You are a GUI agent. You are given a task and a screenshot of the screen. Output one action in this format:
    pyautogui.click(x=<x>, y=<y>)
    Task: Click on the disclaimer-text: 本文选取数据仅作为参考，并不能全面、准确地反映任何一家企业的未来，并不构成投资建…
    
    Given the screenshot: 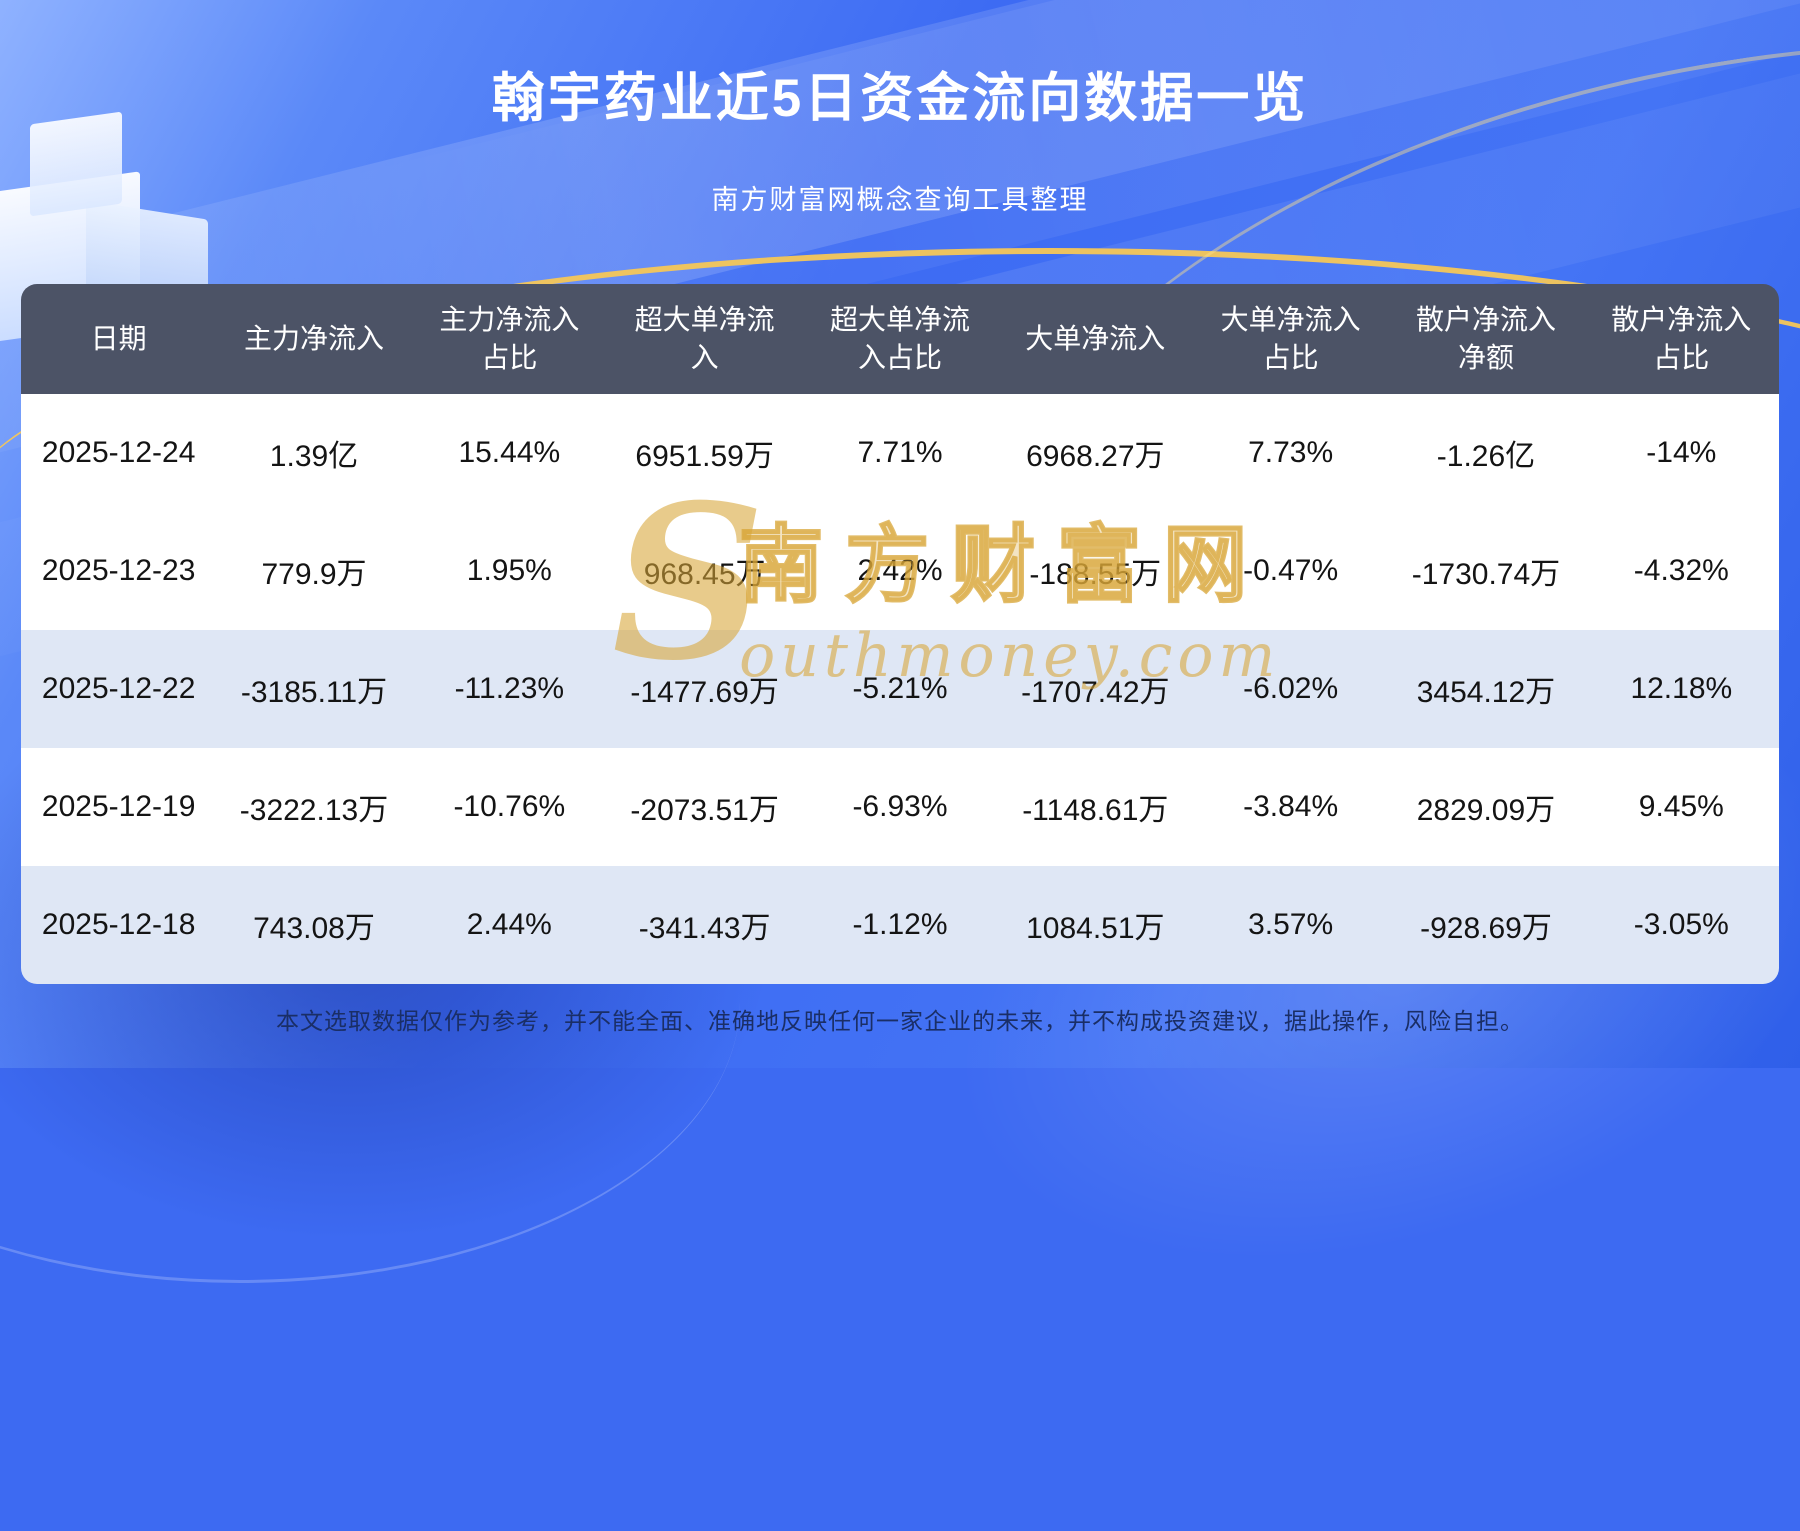 What is the action you would take?
    pyautogui.click(x=900, y=1021)
    